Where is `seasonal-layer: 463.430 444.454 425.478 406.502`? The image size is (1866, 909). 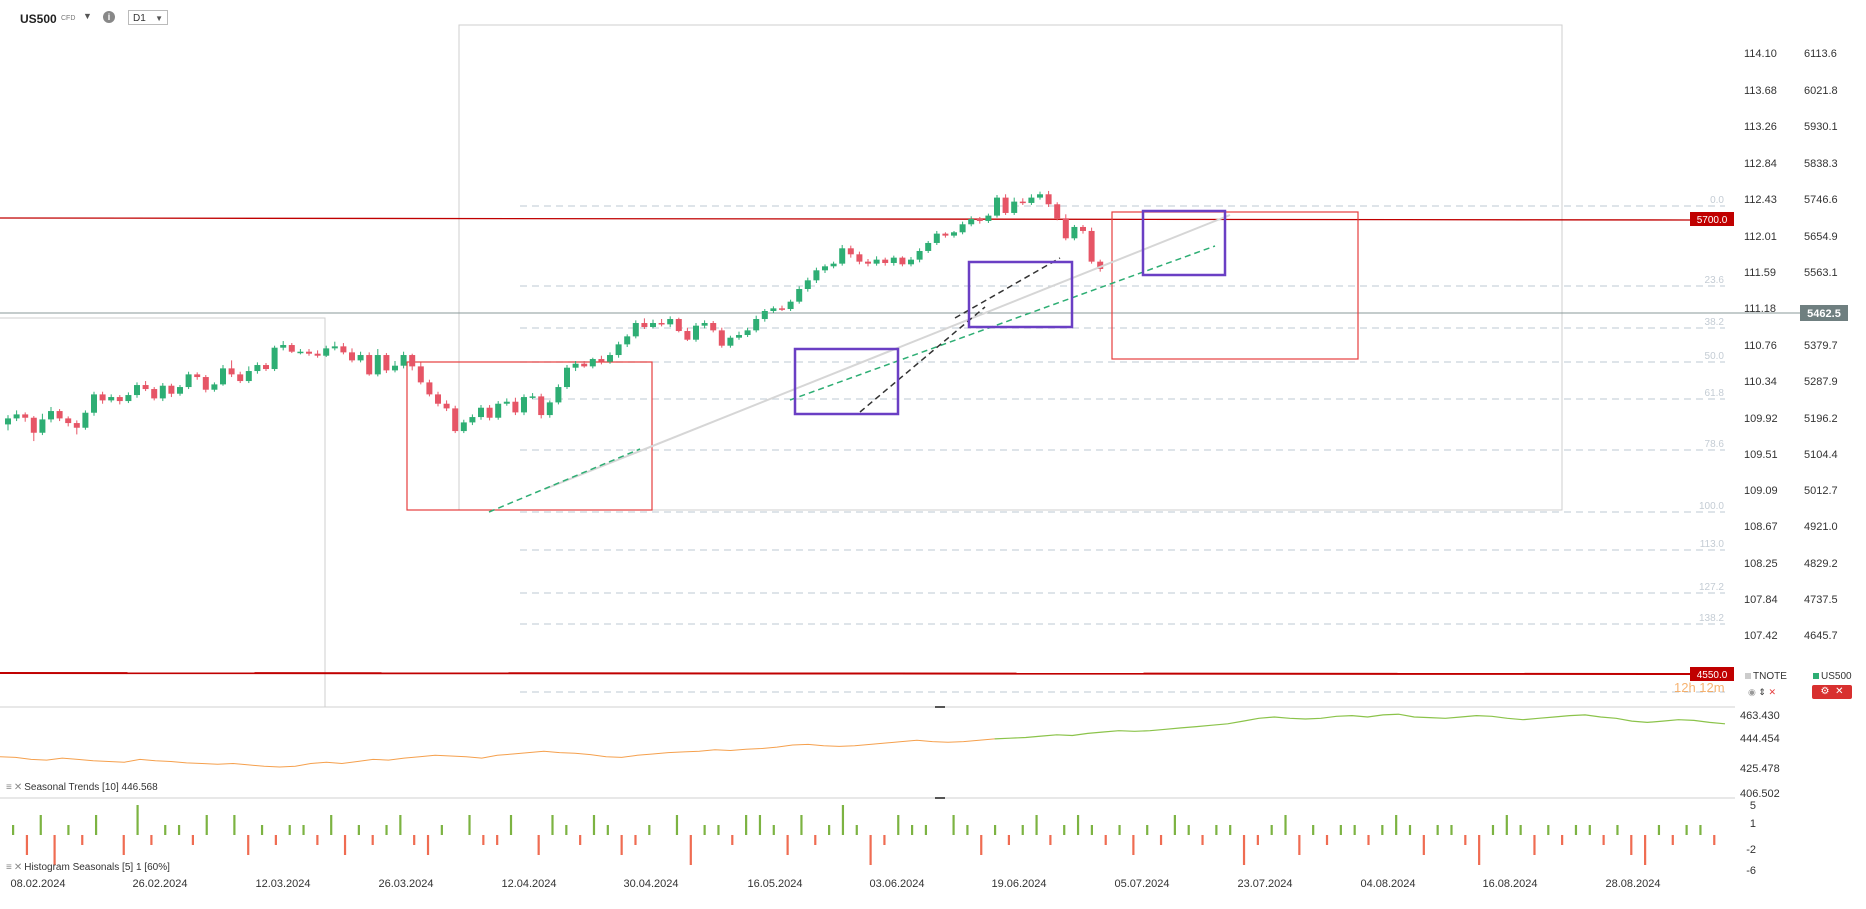
seasonal-layer: 463.430 444.454 425.478 406.502 is located at coordinates (890, 755).